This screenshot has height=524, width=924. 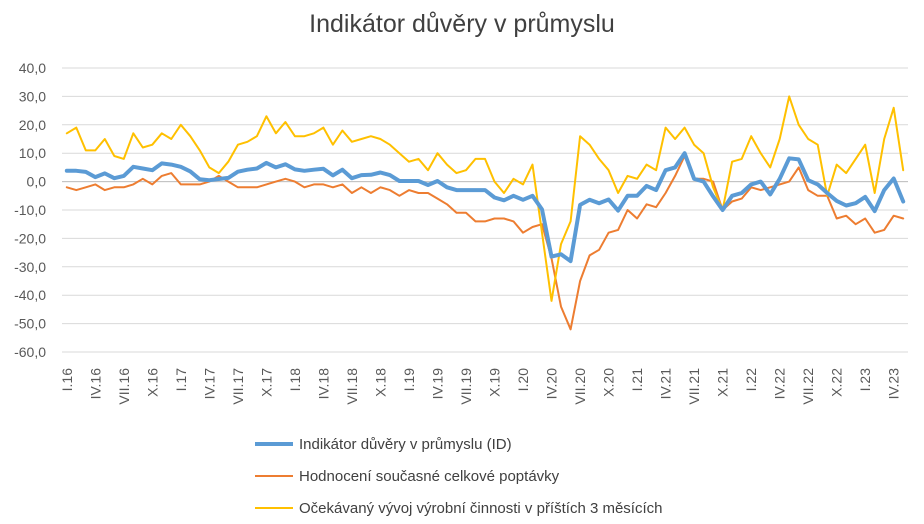 What do you see at coordinates (580, 386) in the screenshot?
I see `x-tick-label: VII.20` at bounding box center [580, 386].